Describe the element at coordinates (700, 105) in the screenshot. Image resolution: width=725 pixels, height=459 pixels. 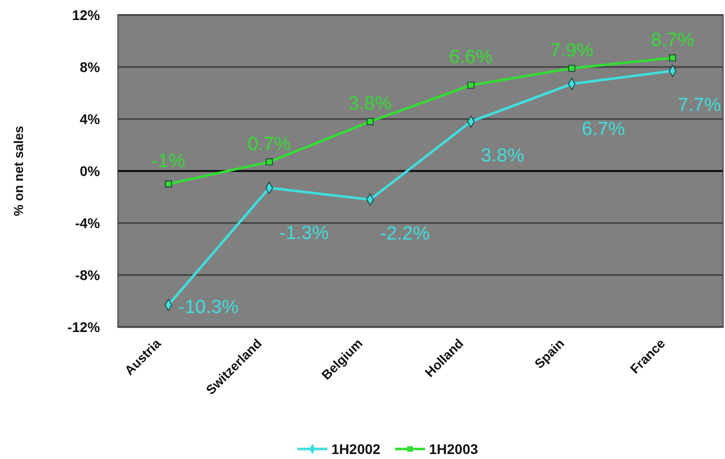
I see `data-label: 7.7%` at that location.